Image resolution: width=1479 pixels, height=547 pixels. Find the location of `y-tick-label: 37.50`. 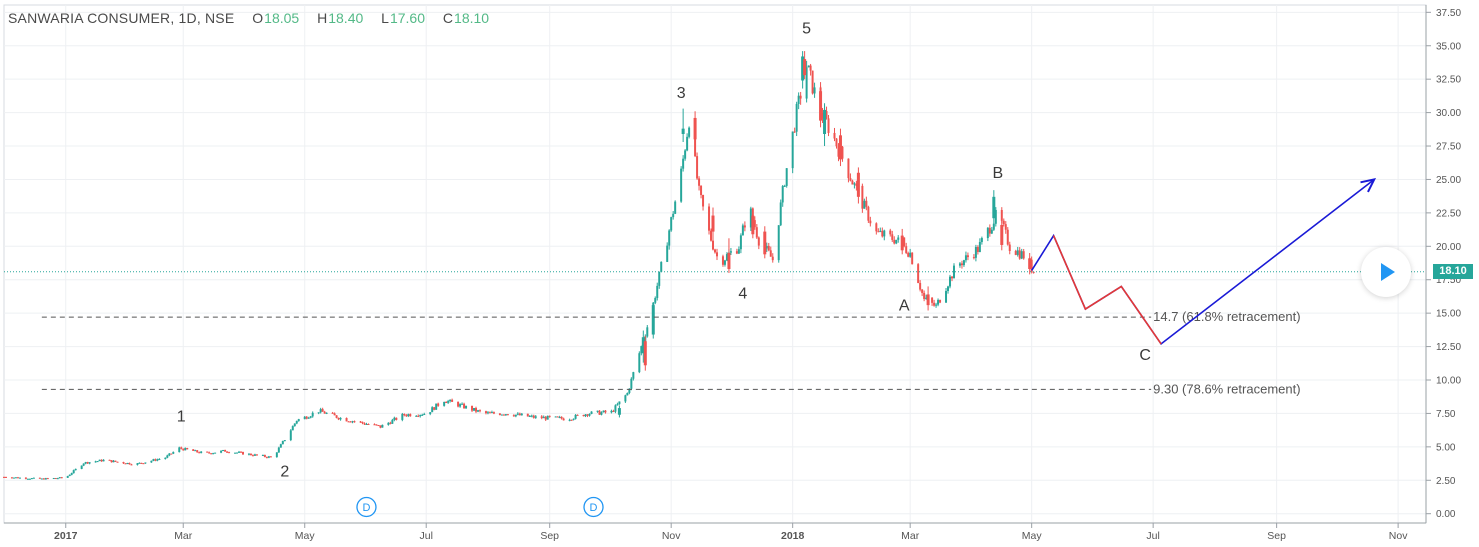

y-tick-label: 37.50 is located at coordinates (1448, 13).